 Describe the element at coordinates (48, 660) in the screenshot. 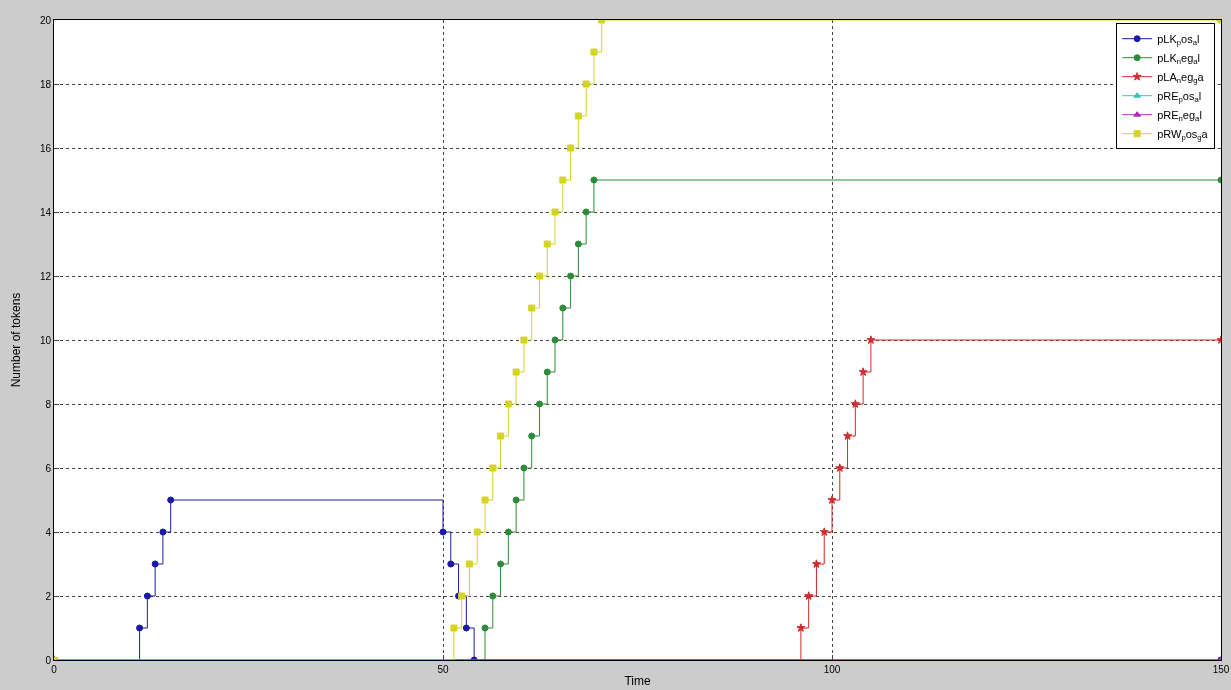

I see `y-tick-label: 0` at that location.